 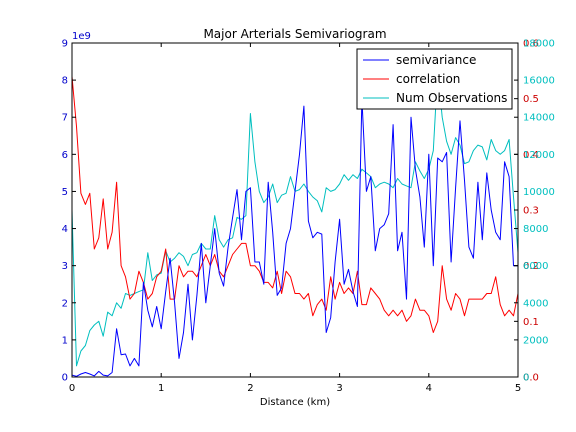 What do you see at coordinates (451, 98) in the screenshot?
I see `legend-label: Num Observations` at bounding box center [451, 98].